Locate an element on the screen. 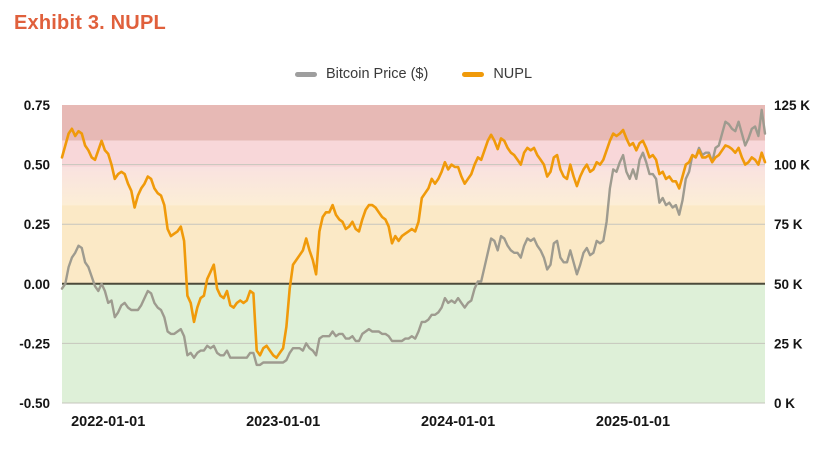 The image size is (837, 452). x-axis-tick-label: 2022-01-01 is located at coordinates (108, 422).